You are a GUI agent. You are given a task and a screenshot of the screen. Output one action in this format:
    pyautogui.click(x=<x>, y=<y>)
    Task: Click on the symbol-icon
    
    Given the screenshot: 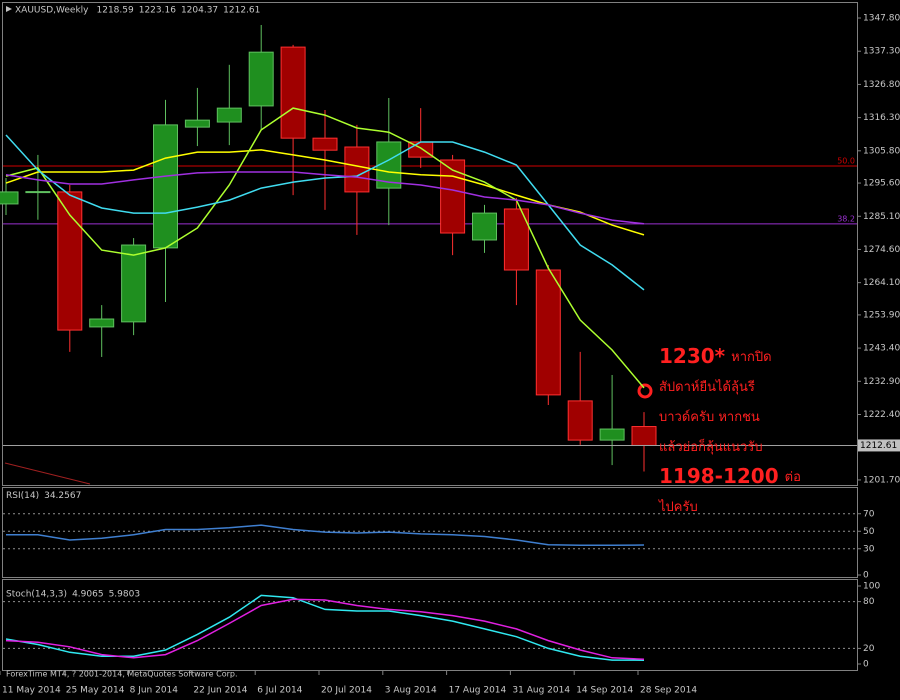 What is the action you would take?
    pyautogui.click(x=9, y=9)
    